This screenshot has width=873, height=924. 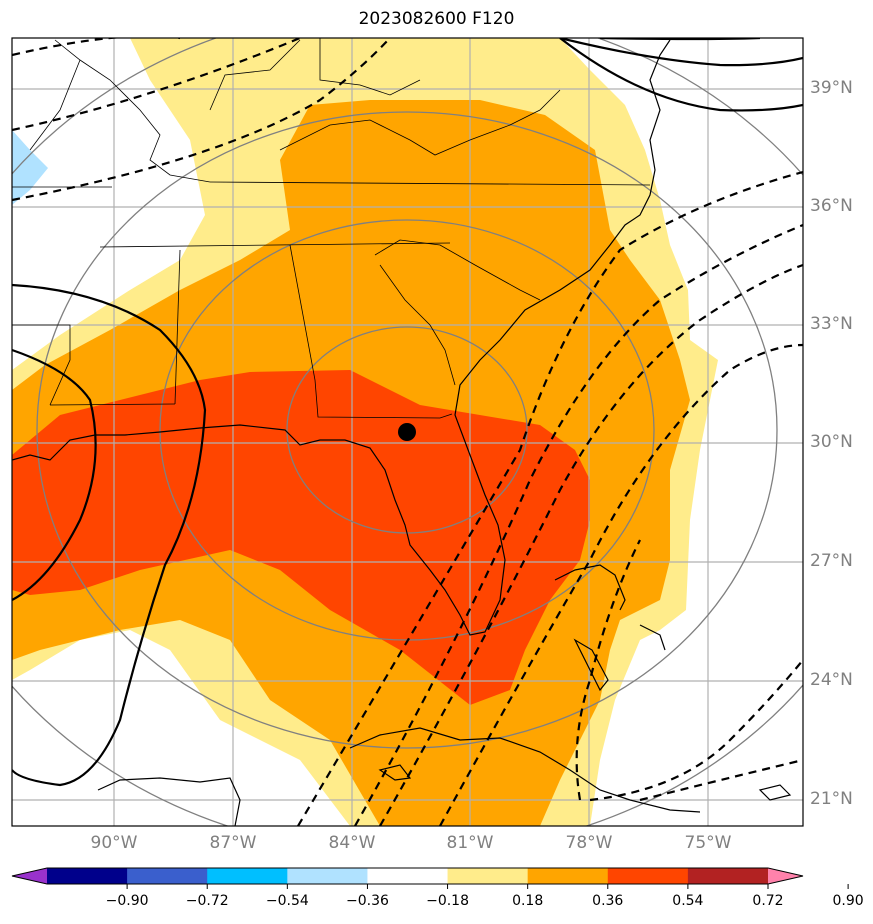 What do you see at coordinates (114, 843) in the screenshot?
I see `lon-label-90w: 90°W` at bounding box center [114, 843].